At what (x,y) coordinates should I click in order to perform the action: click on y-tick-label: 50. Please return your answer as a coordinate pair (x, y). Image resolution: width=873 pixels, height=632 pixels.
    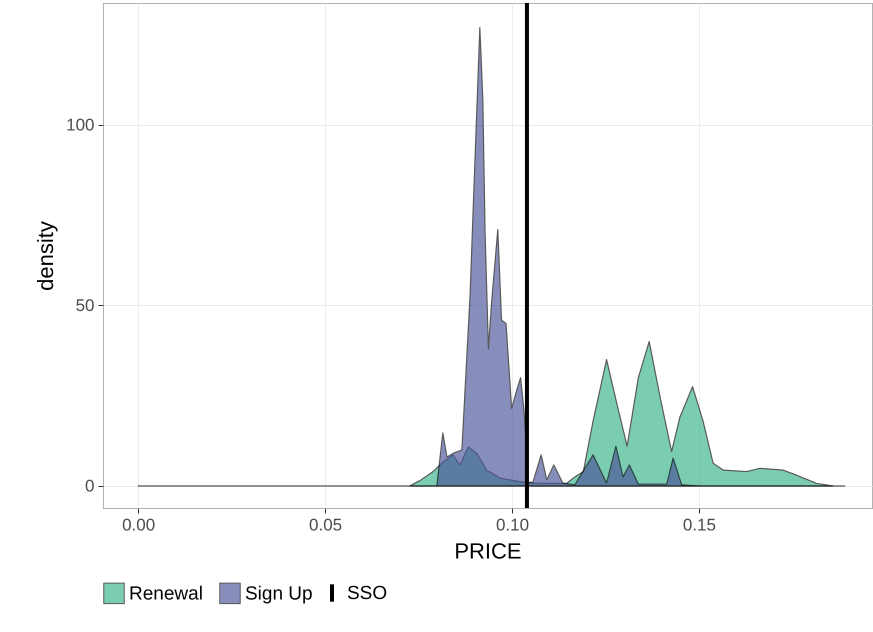
    Looking at the image, I should click on (85, 305).